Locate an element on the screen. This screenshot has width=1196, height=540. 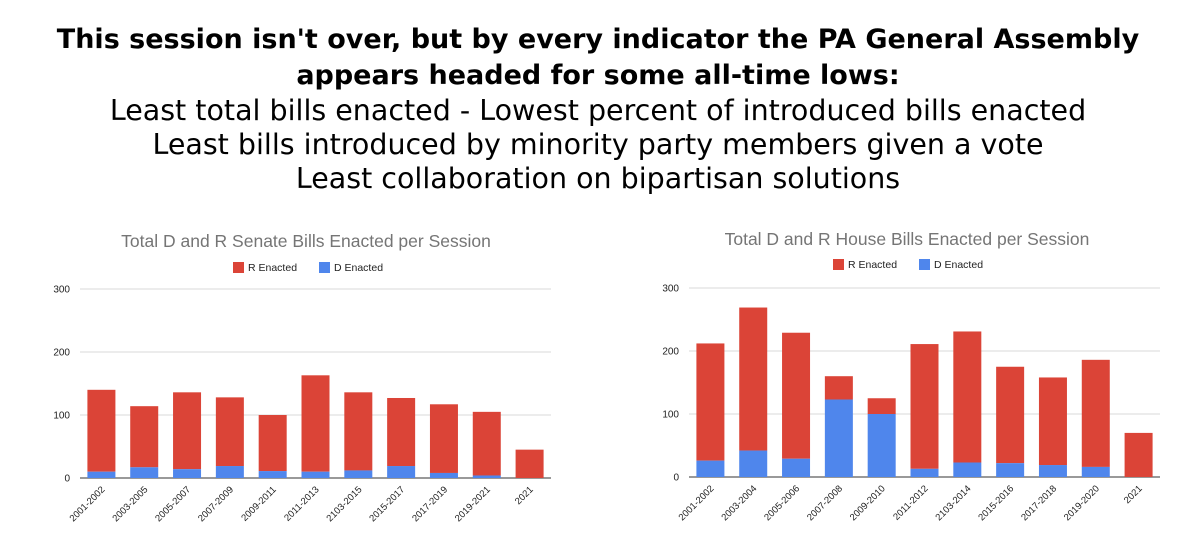
house-xtick-2007-2008: 2007-2008 is located at coordinates (825, 503).